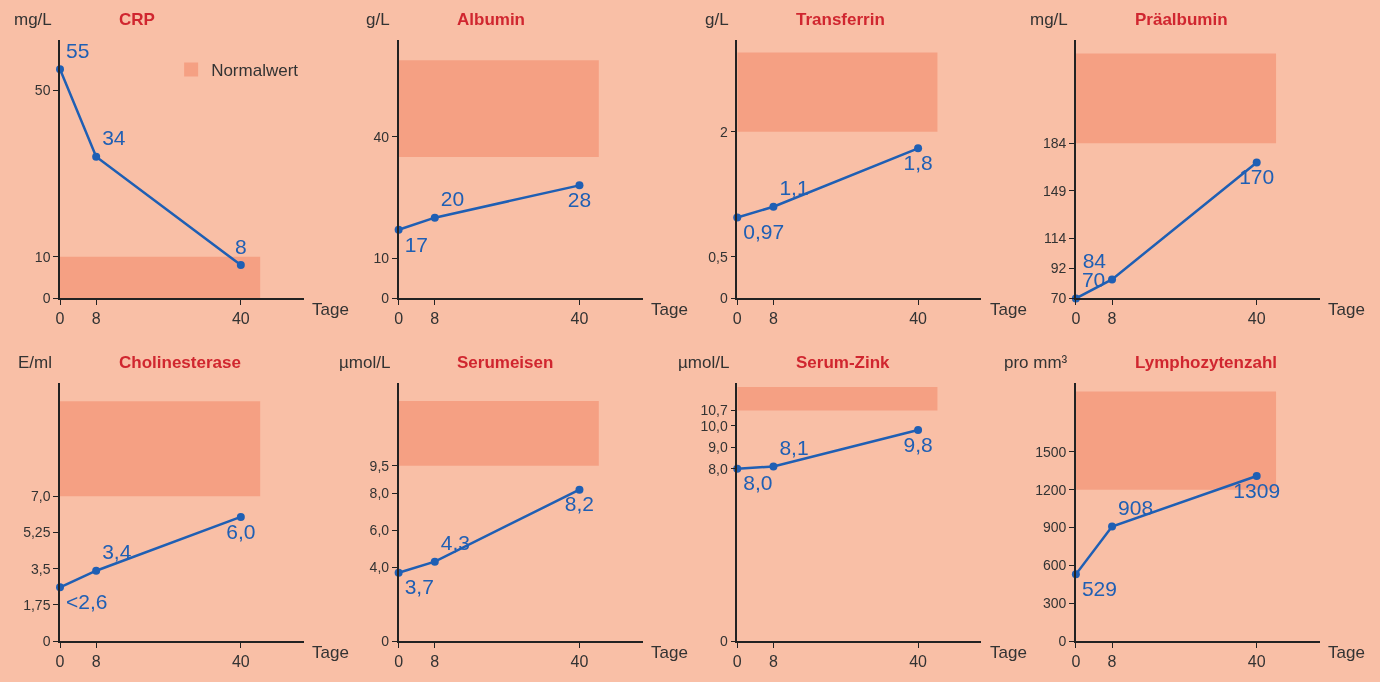  Describe the element at coordinates (1099, 589) in the screenshot. I see `data-label: 529` at that location.